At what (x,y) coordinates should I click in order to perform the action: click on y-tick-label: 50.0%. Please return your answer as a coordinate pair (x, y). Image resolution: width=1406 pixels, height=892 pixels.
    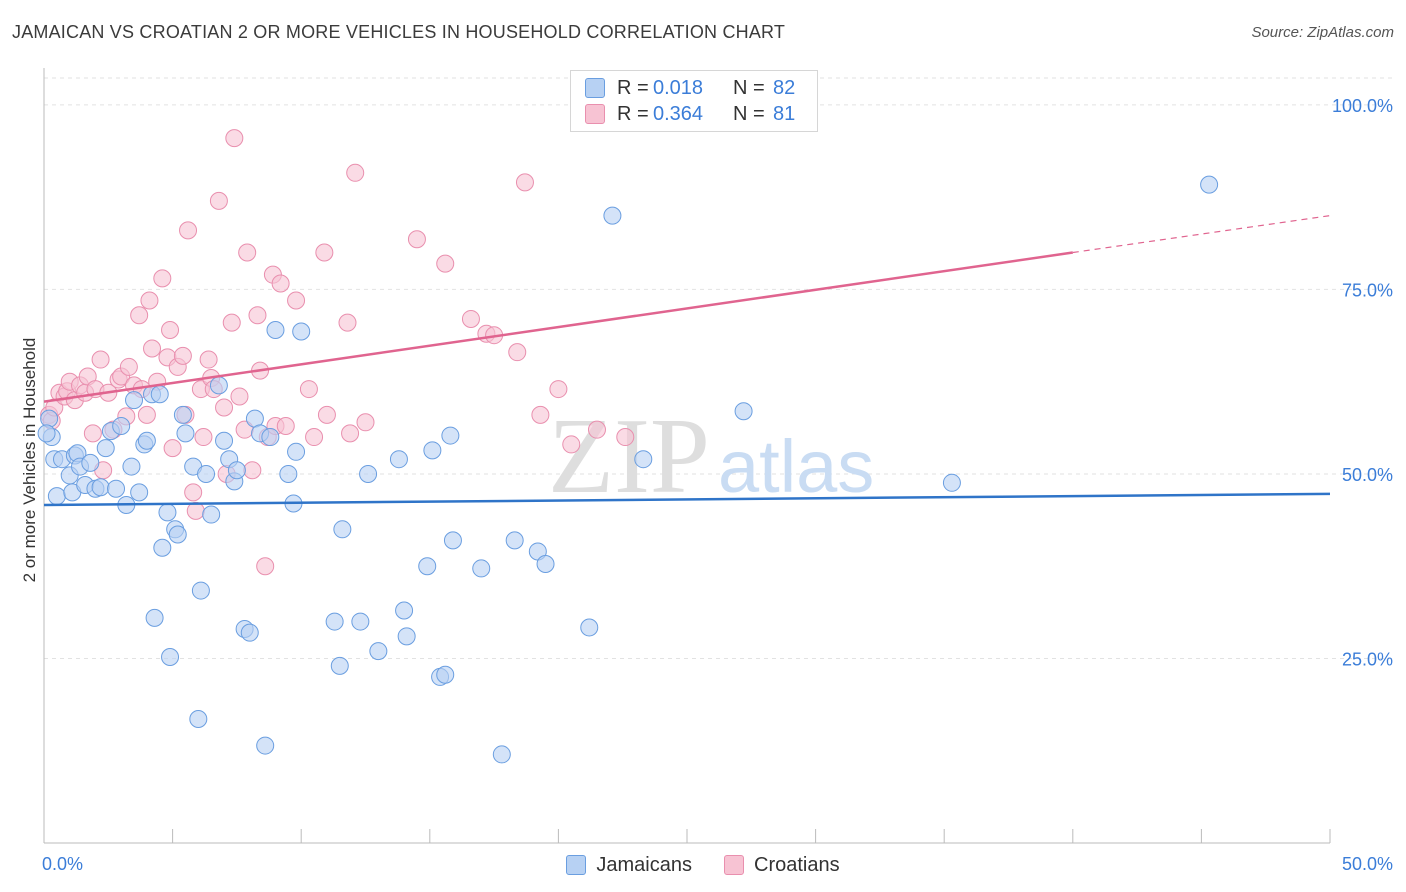
    Looking at the image, I should click on (1367, 475).